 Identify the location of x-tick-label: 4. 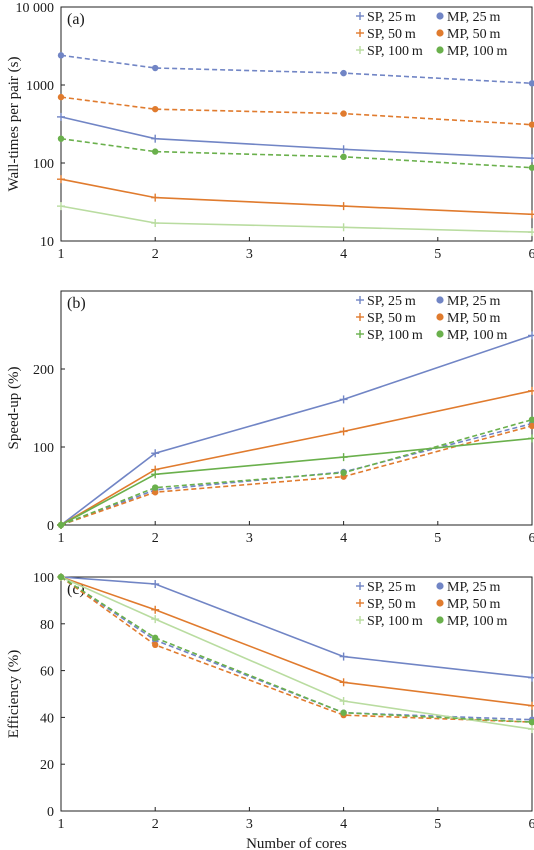
(343, 538).